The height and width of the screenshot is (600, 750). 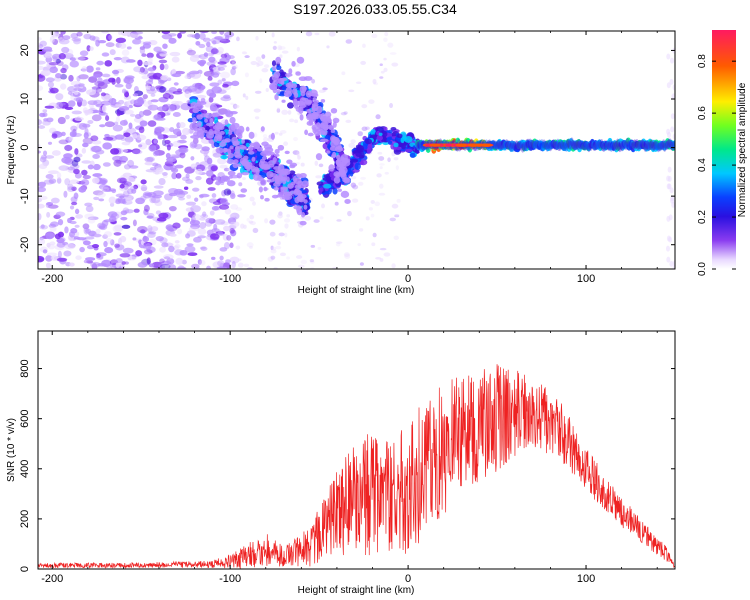 What do you see at coordinates (702, 165) in the screenshot?
I see `colorbar-tick-label: 0.4` at bounding box center [702, 165].